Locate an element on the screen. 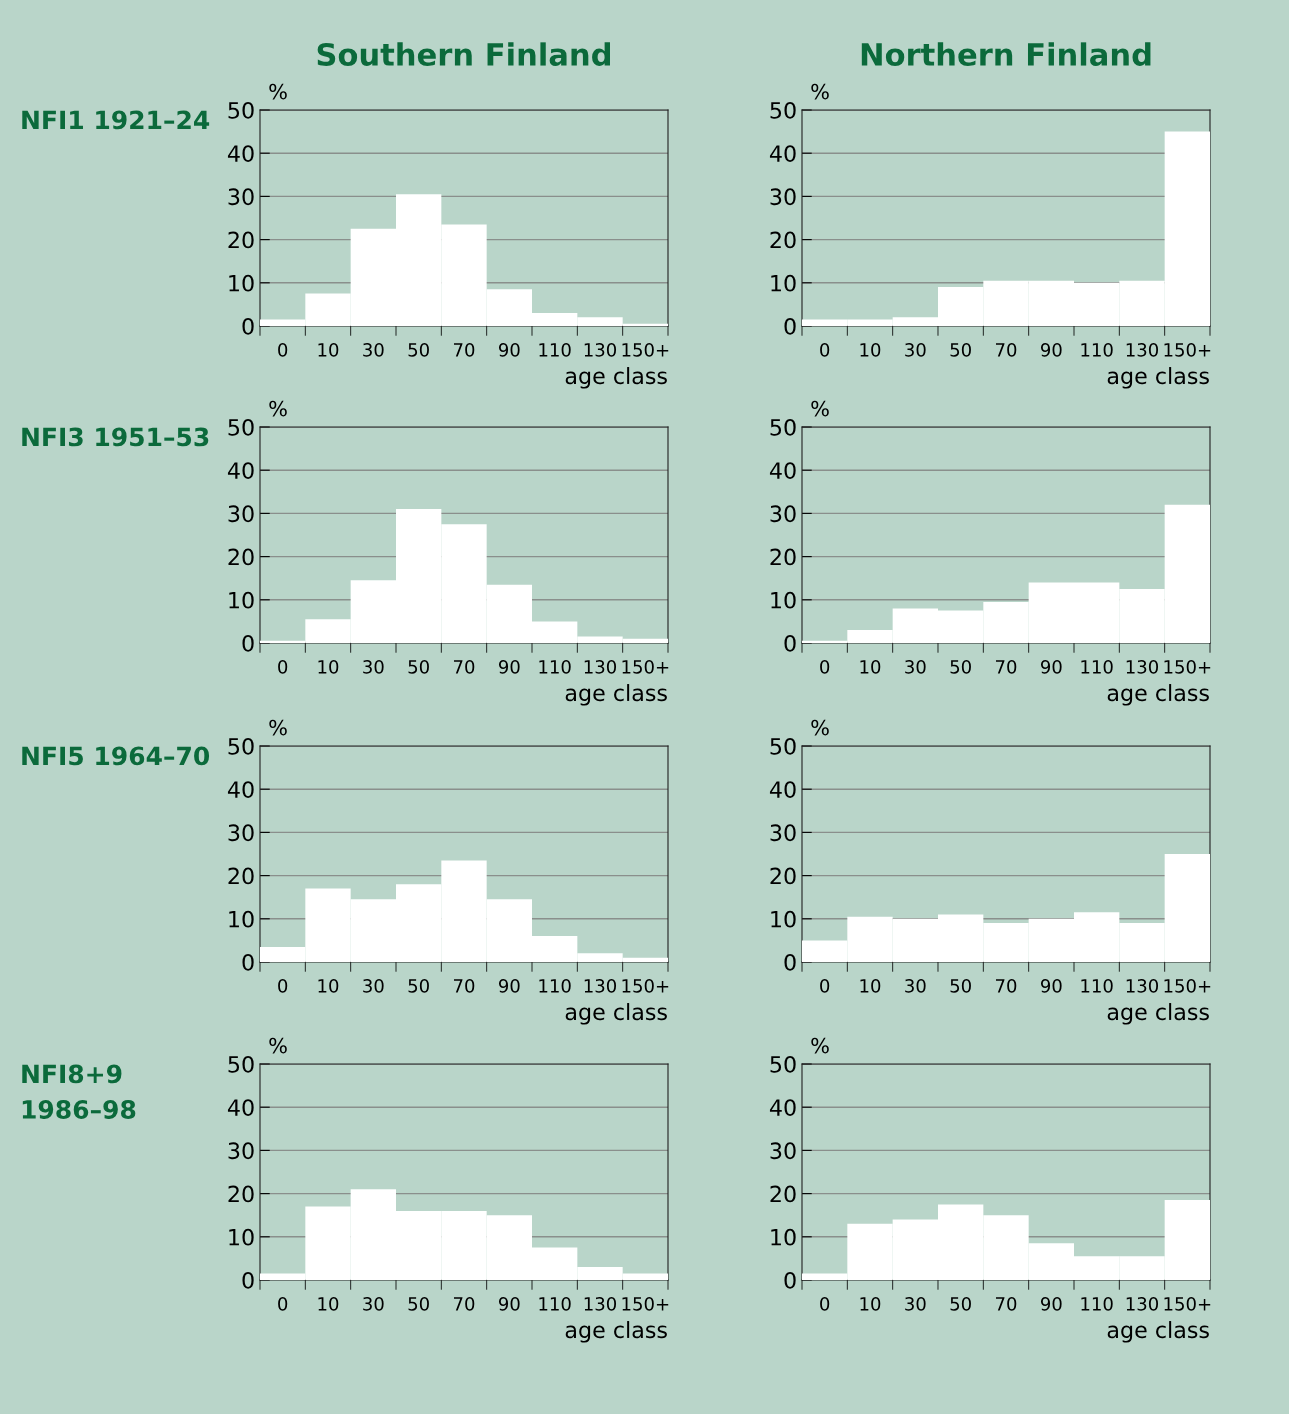 The height and width of the screenshot is (1414, 1289). chart-title: Southern Finland is located at coordinates (463, 54).